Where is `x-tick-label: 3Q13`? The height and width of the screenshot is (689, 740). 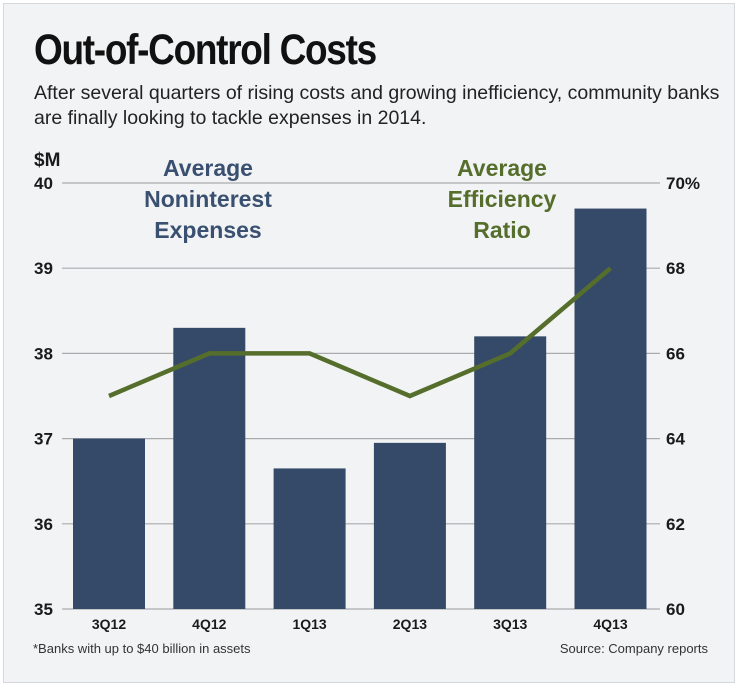
x-tick-label: 3Q13 is located at coordinates (510, 624).